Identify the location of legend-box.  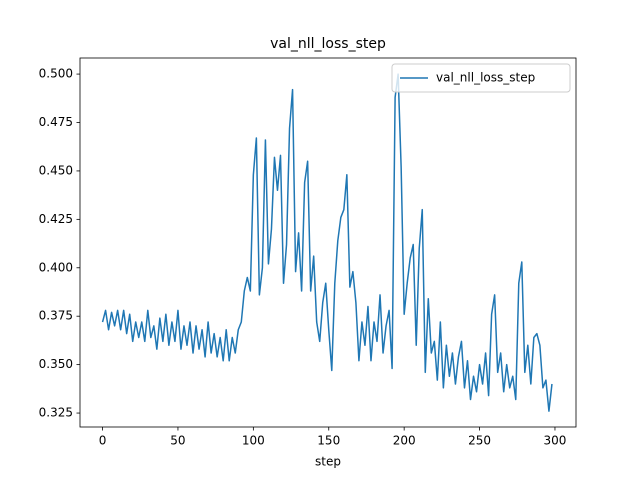
(481, 78).